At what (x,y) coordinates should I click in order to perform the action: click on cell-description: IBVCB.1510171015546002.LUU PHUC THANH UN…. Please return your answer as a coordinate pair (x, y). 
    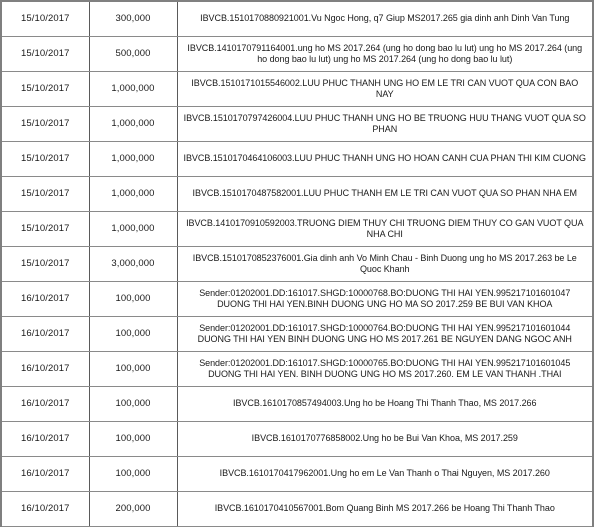
    Looking at the image, I should click on (385, 89).